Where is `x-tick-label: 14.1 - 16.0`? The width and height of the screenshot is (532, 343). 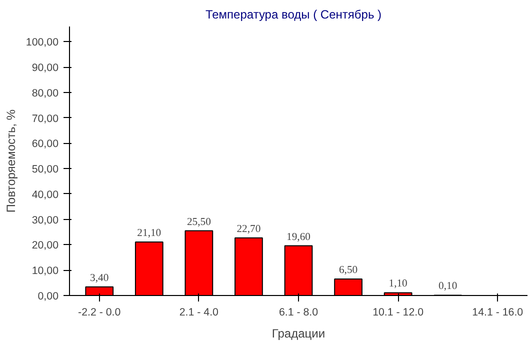 x-tick-label: 14.1 - 16.0 is located at coordinates (498, 312).